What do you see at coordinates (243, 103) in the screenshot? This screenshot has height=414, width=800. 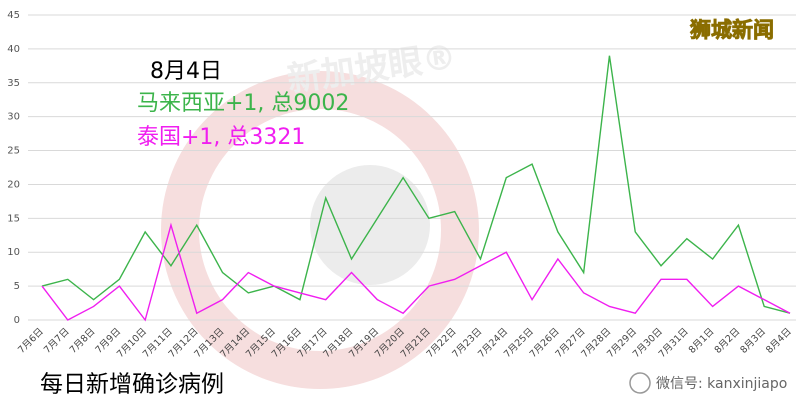 I see `annotation: 马来西亚+1, 总9002` at bounding box center [243, 103].